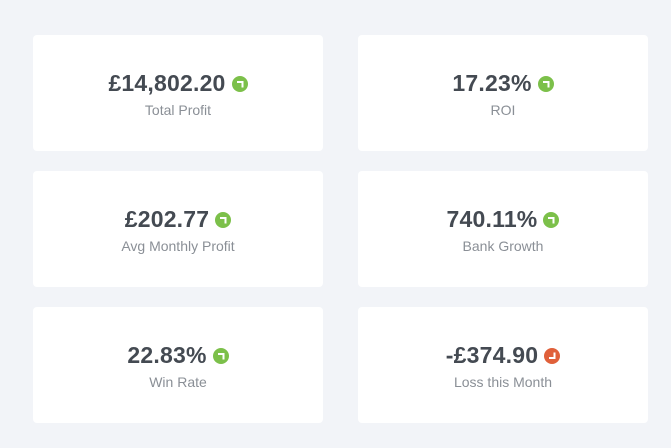  Describe the element at coordinates (178, 381) in the screenshot. I see `stat-label: Win Rate` at that location.